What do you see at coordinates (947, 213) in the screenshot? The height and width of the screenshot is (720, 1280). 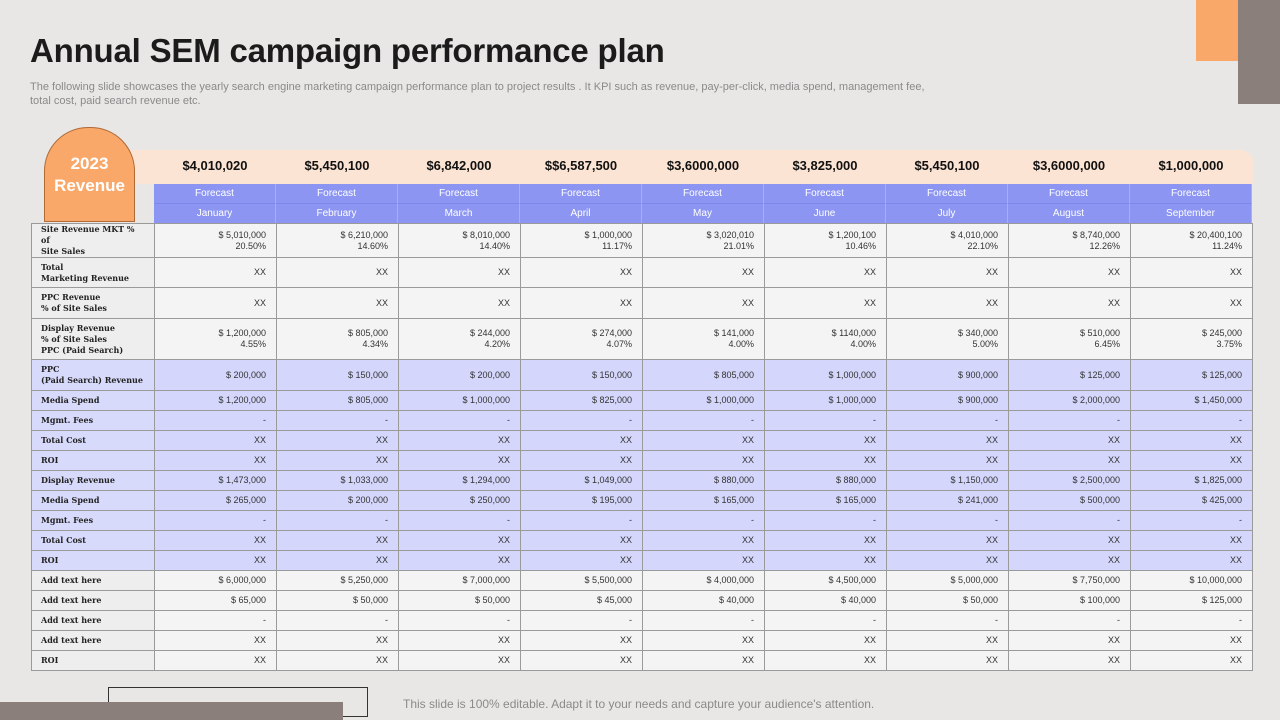 I see `header-month: July` at bounding box center [947, 213].